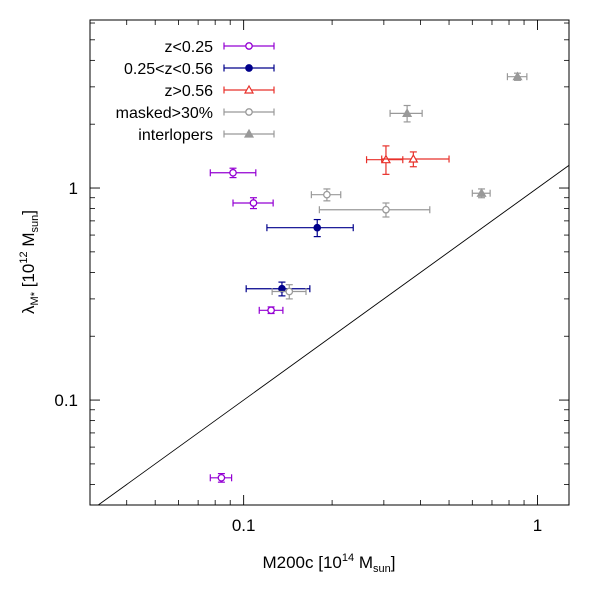  I want to click on legend-item-interlopers: interlopers, so click(206, 135).